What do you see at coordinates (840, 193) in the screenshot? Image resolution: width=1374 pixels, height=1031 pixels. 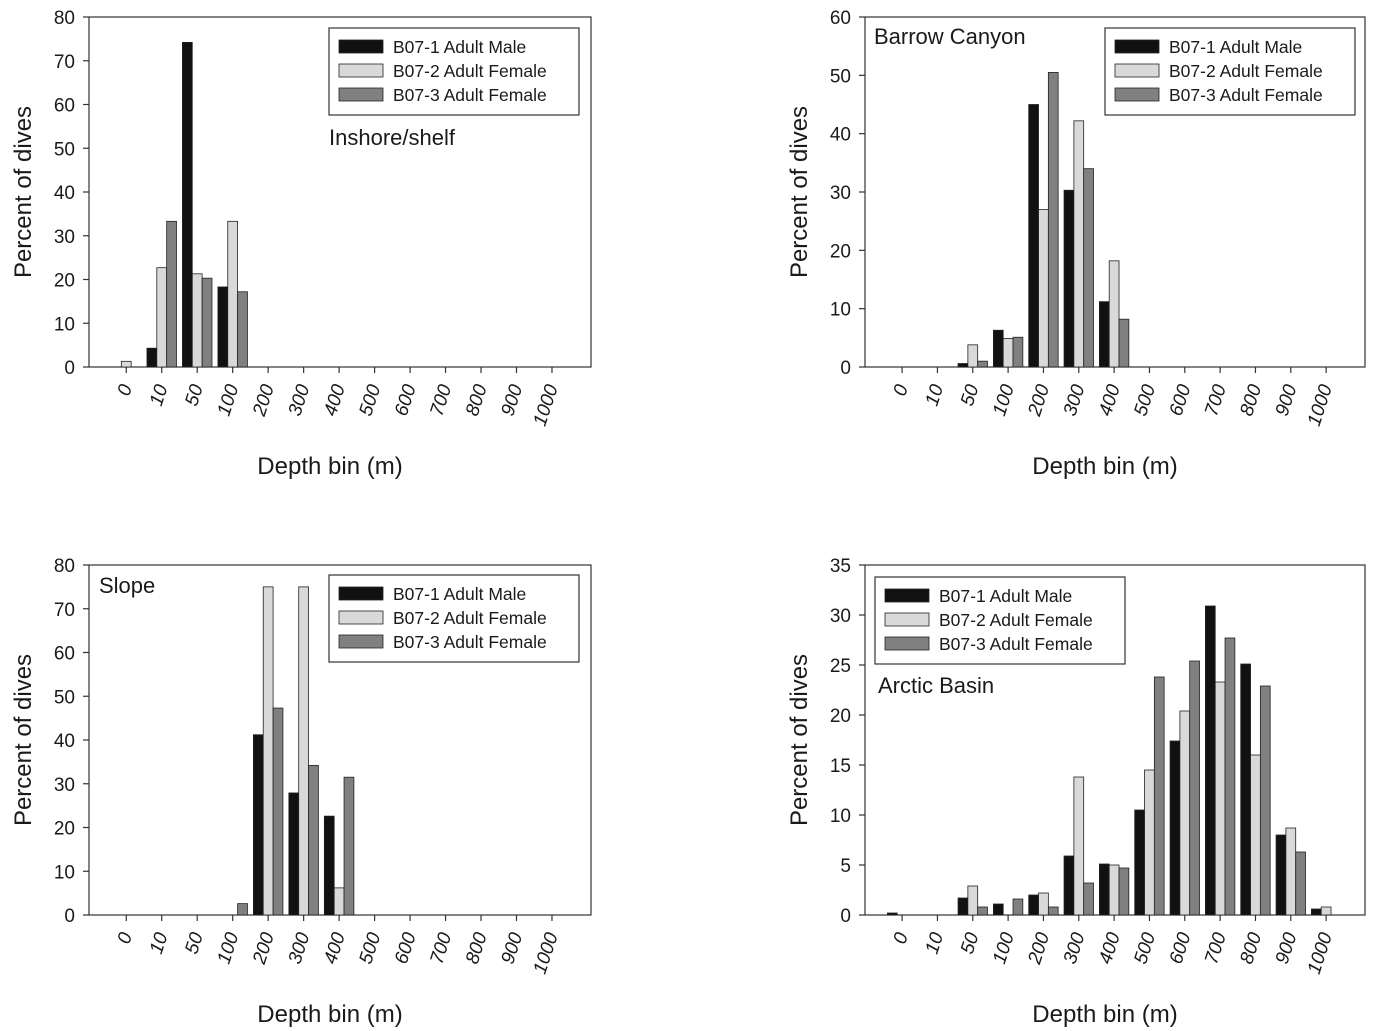 I see `y-tick-label: 30` at bounding box center [840, 193].